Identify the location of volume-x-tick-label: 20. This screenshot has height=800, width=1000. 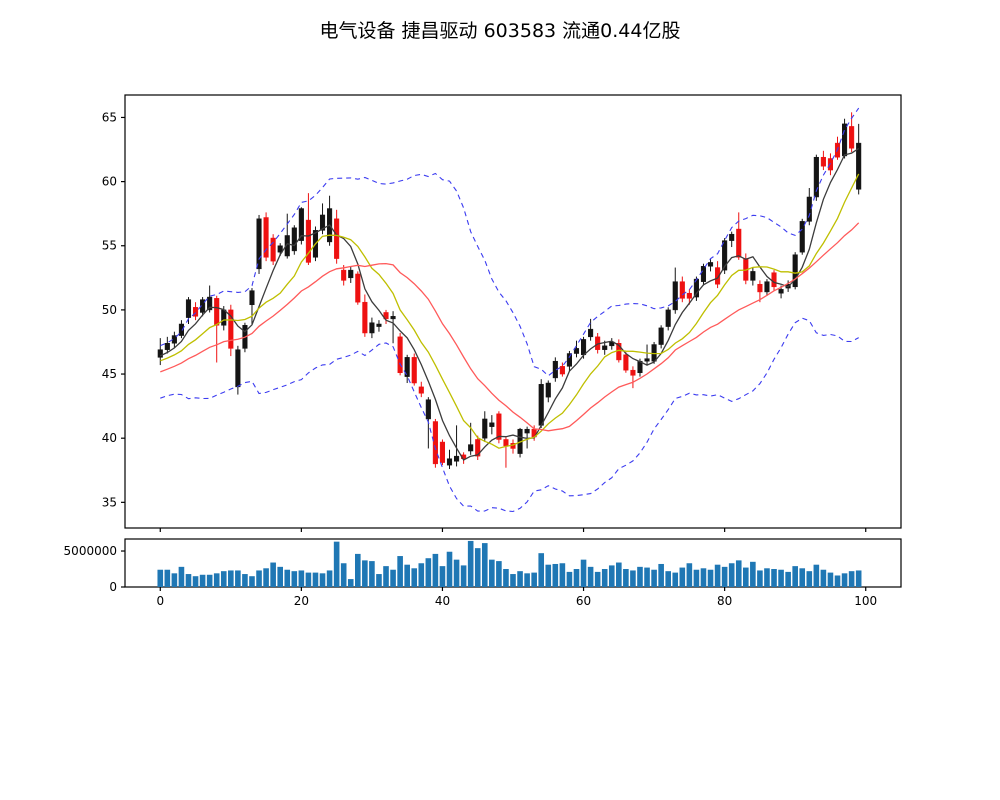
(301, 601).